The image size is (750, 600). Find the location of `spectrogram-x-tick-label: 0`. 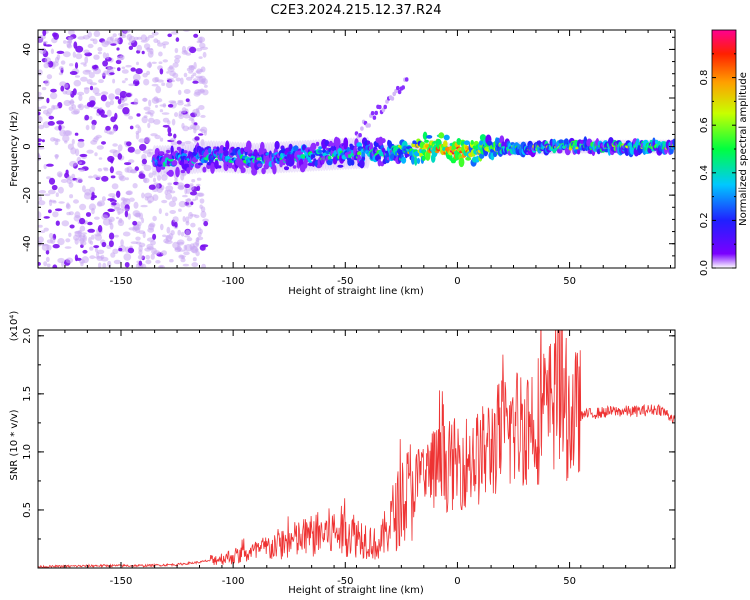

spectrogram-x-tick-label: 0 is located at coordinates (457, 281).